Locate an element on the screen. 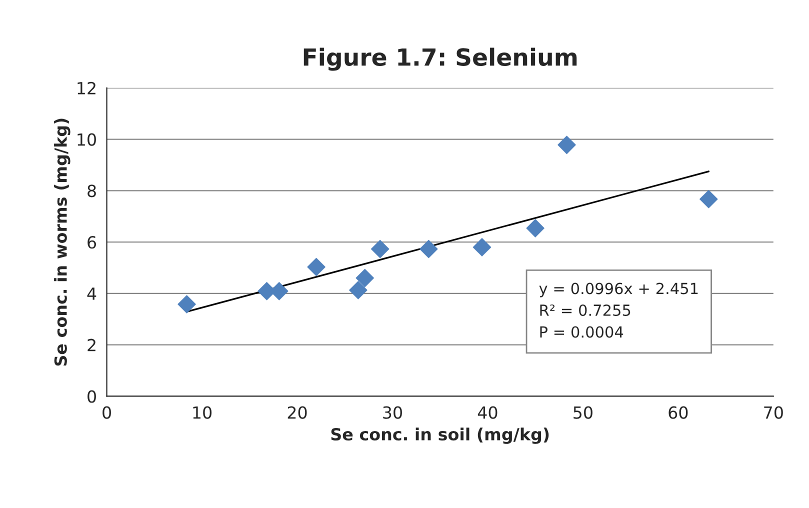 This screenshot has height=508, width=809. x-tick-label: 60 is located at coordinates (678, 412).